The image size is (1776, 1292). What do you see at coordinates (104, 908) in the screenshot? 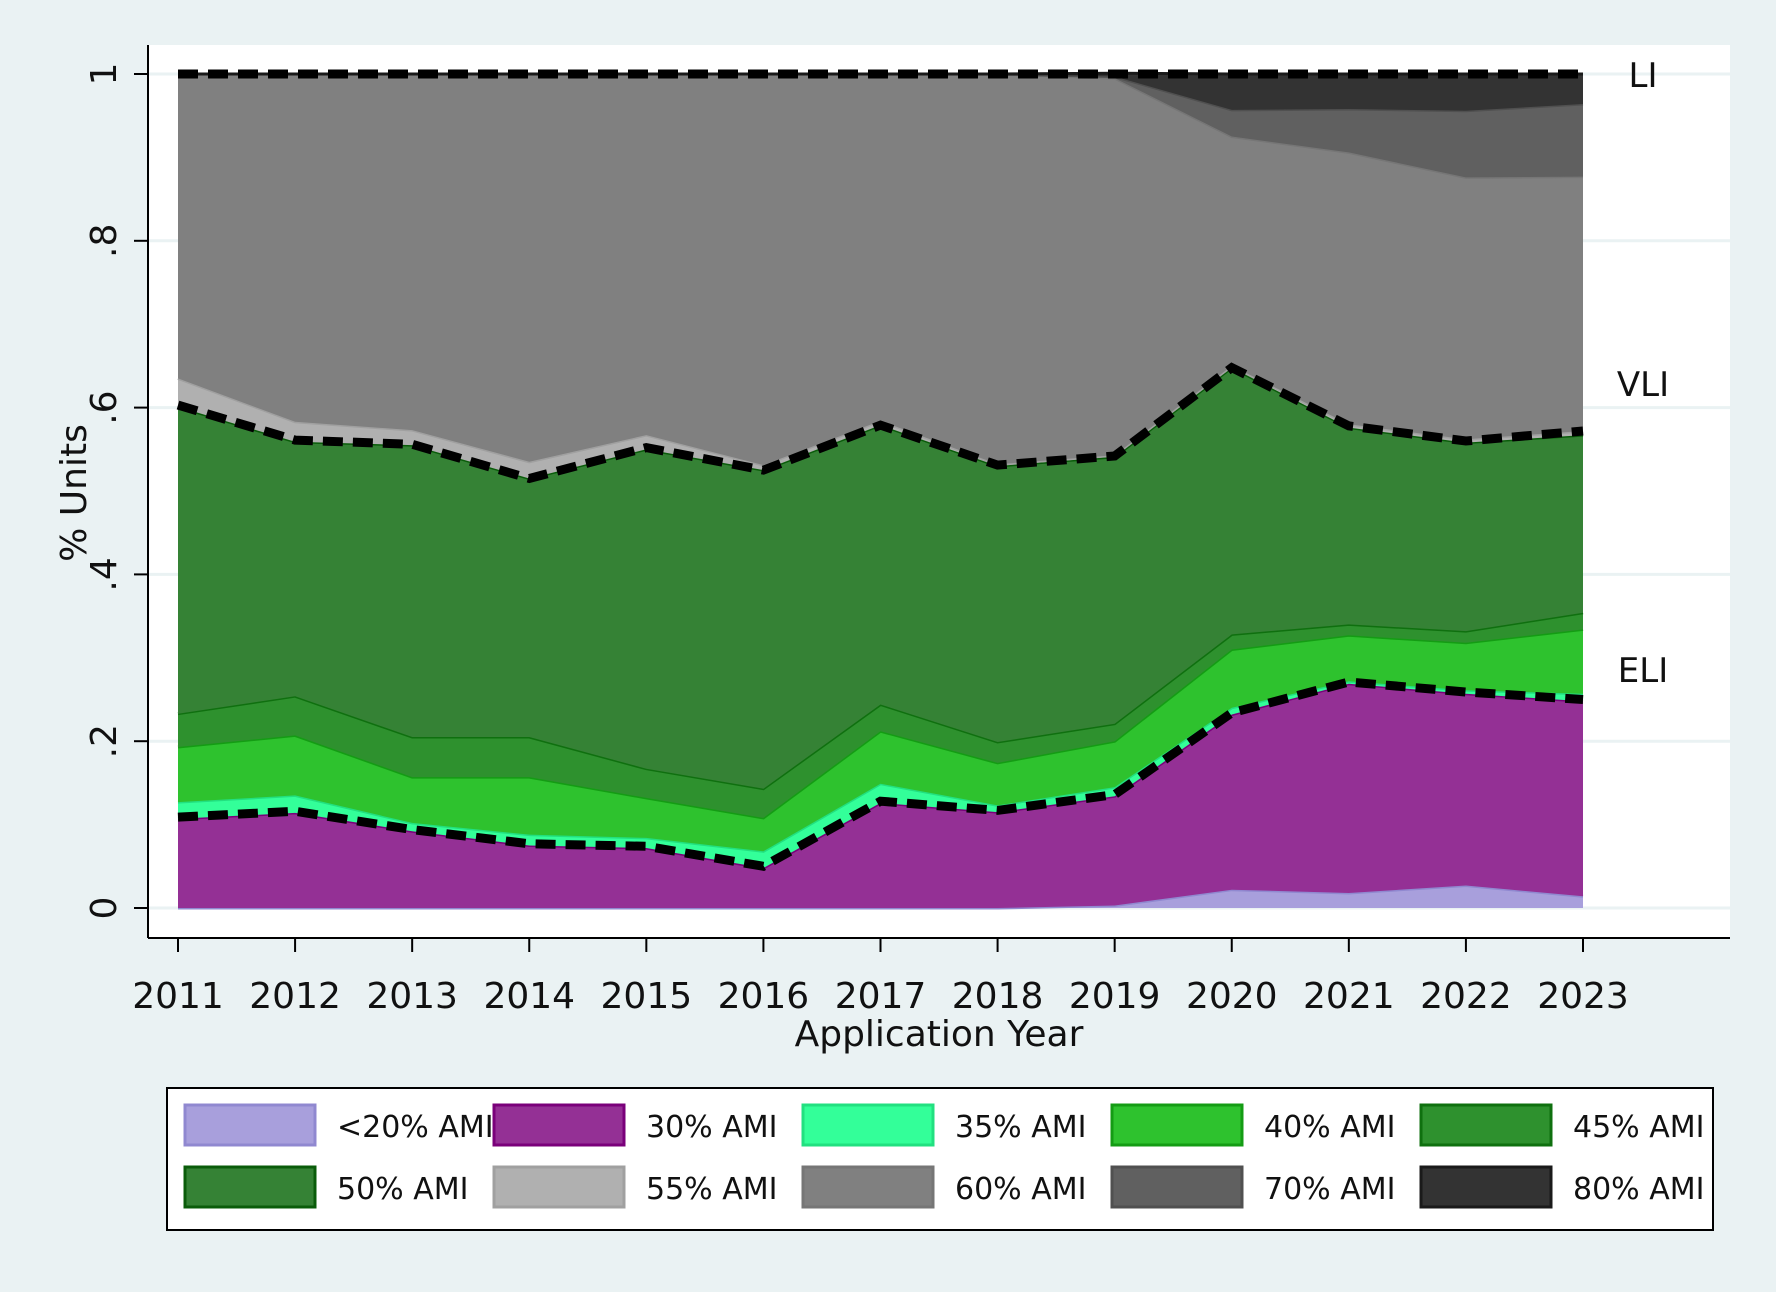
I see `y-tick-label: 0` at bounding box center [104, 908].